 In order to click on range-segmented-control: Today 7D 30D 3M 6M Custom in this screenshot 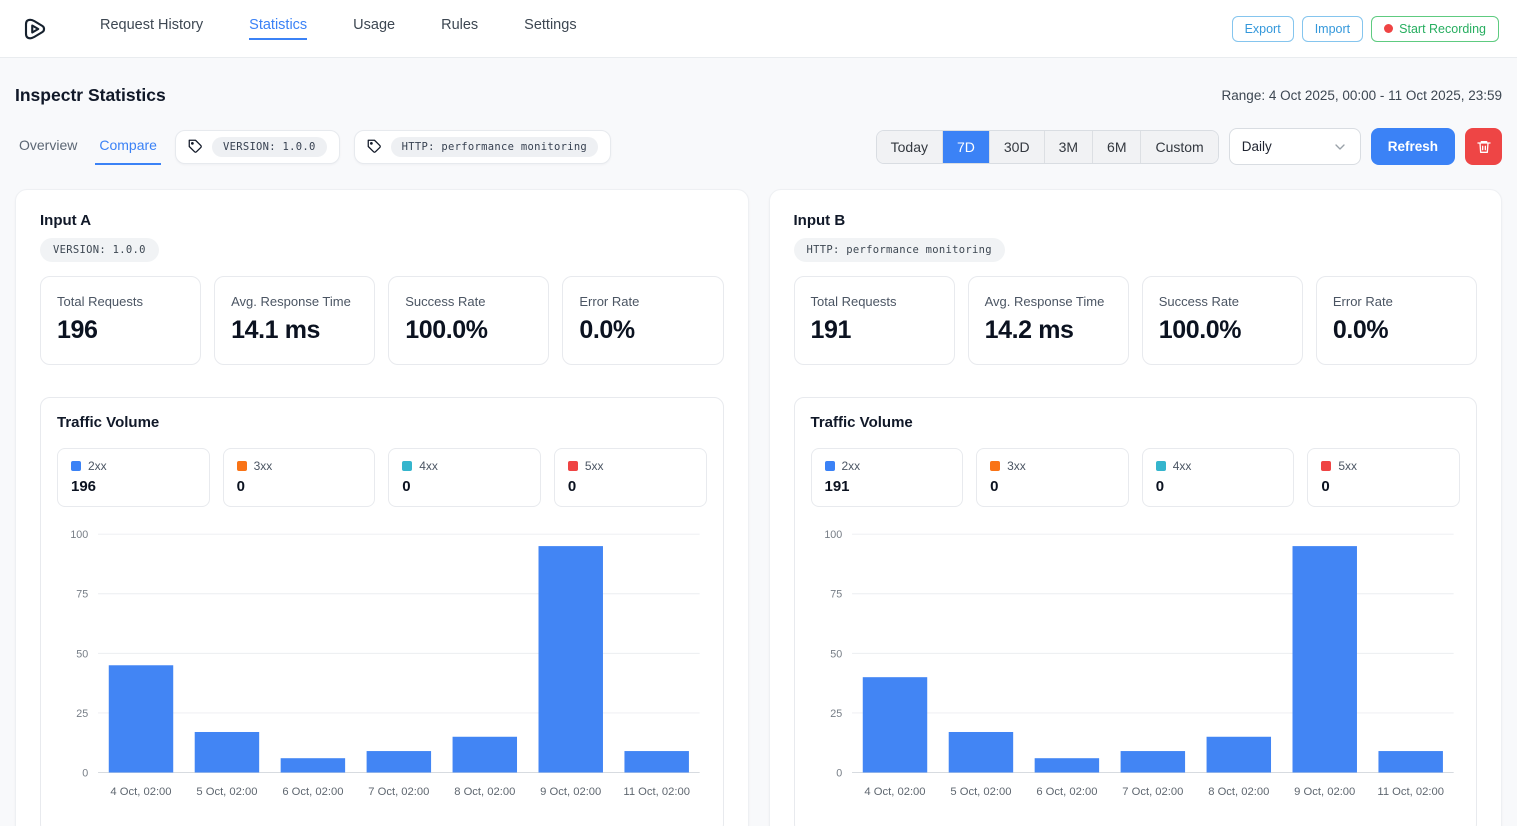, I will do `click(1047, 146)`.